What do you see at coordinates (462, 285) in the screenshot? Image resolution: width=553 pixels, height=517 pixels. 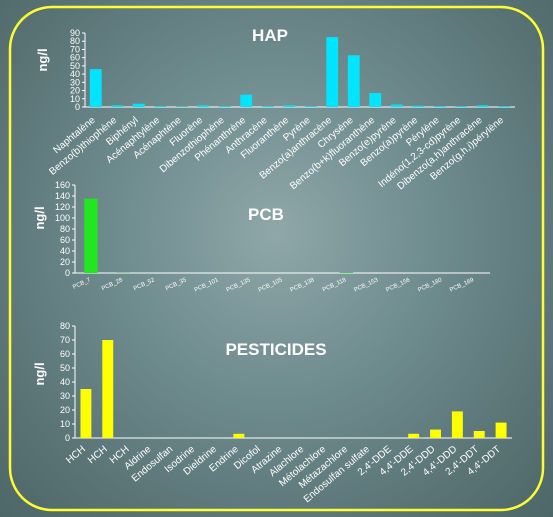 I see `pcb-category-label: PCB_169` at bounding box center [462, 285].